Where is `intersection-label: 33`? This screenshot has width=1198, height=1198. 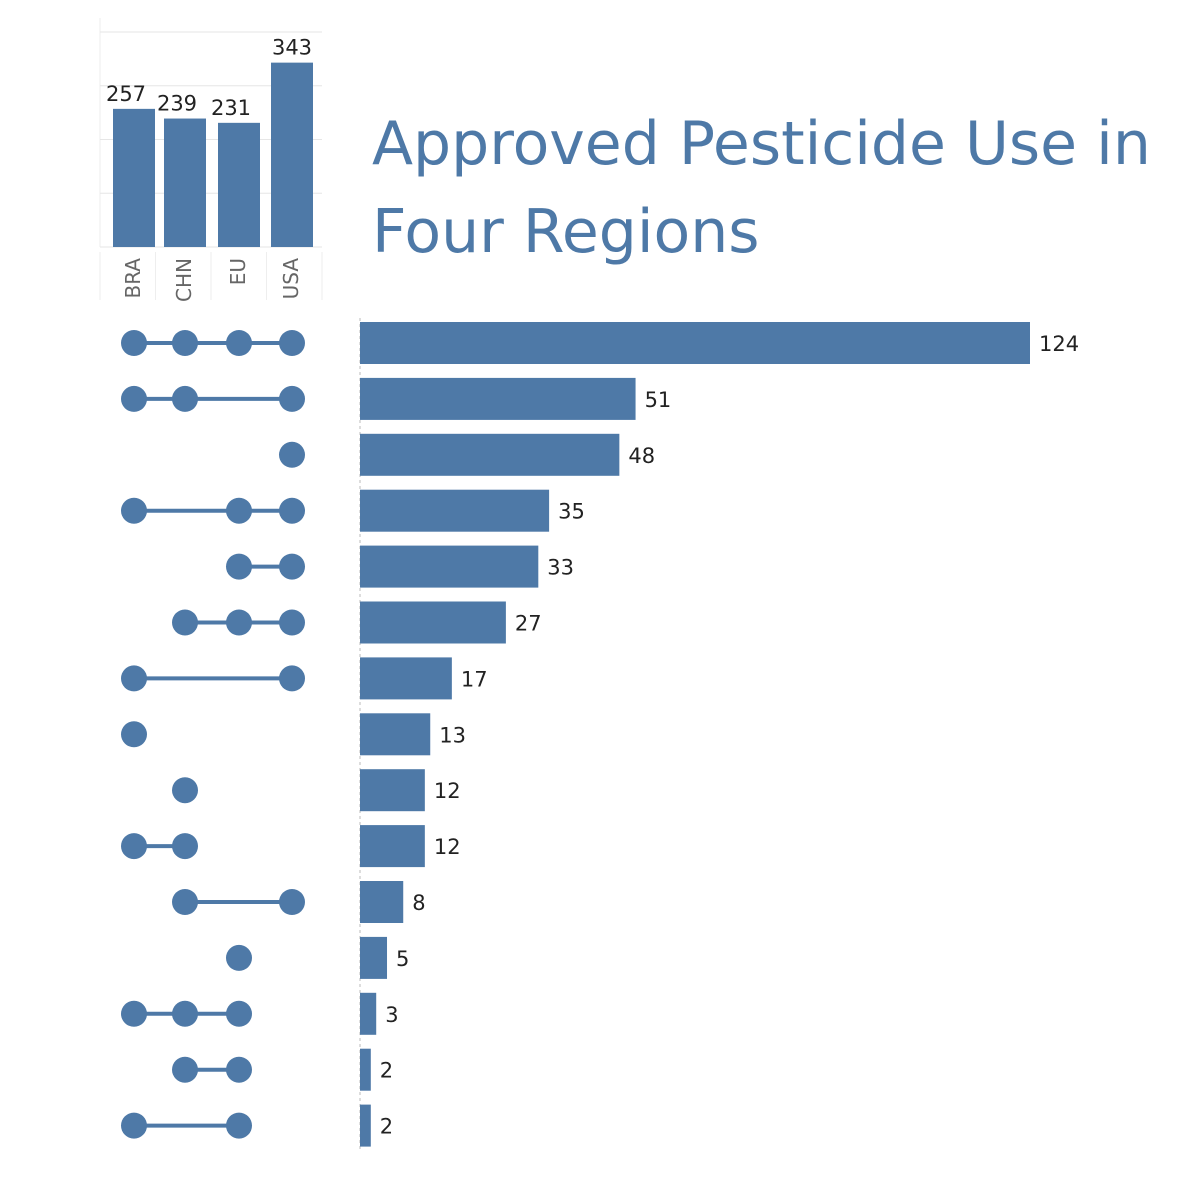
intersection-label: 33 is located at coordinates (560, 568).